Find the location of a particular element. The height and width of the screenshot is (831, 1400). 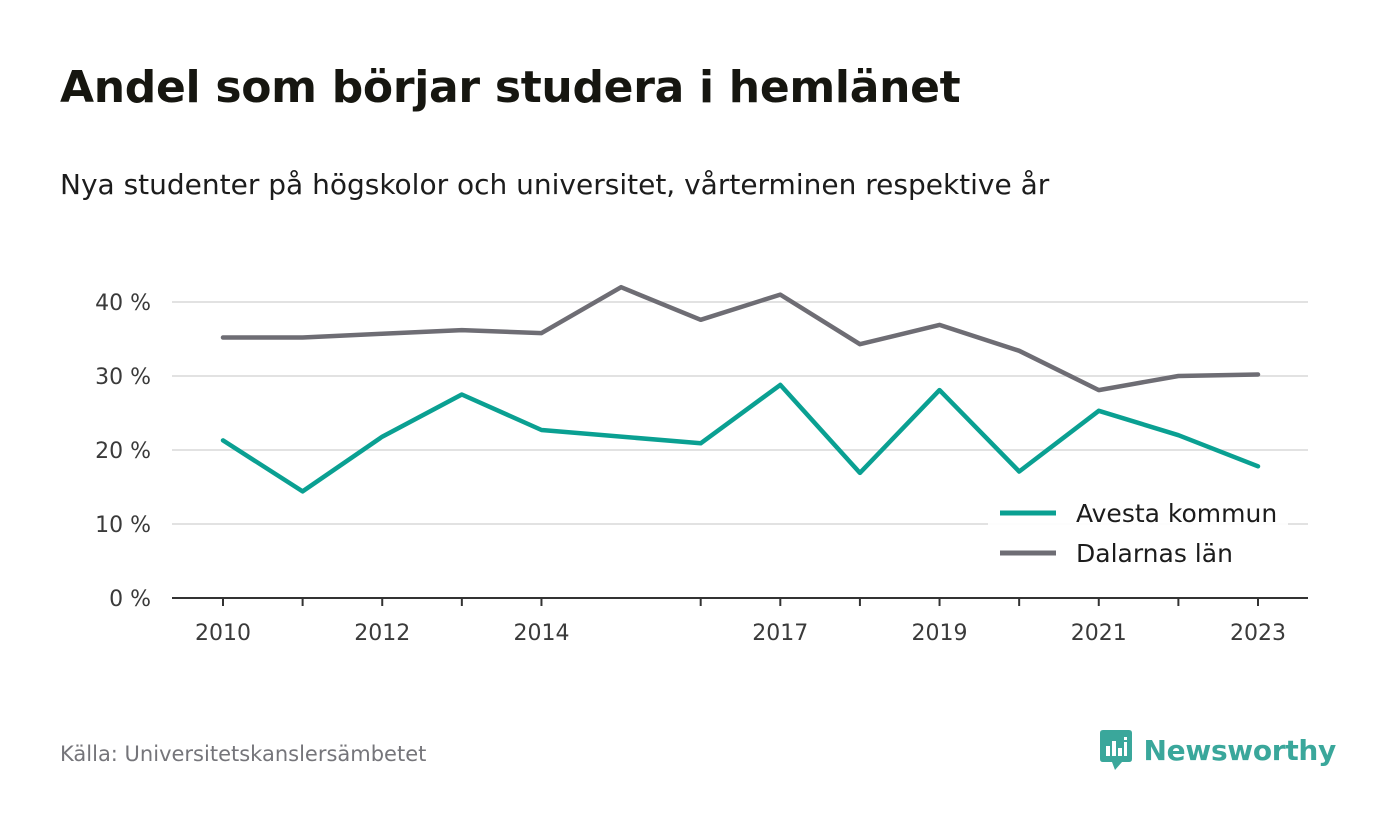

legend: Avesta kommun Dalarnas län is located at coordinates (1138, 535).